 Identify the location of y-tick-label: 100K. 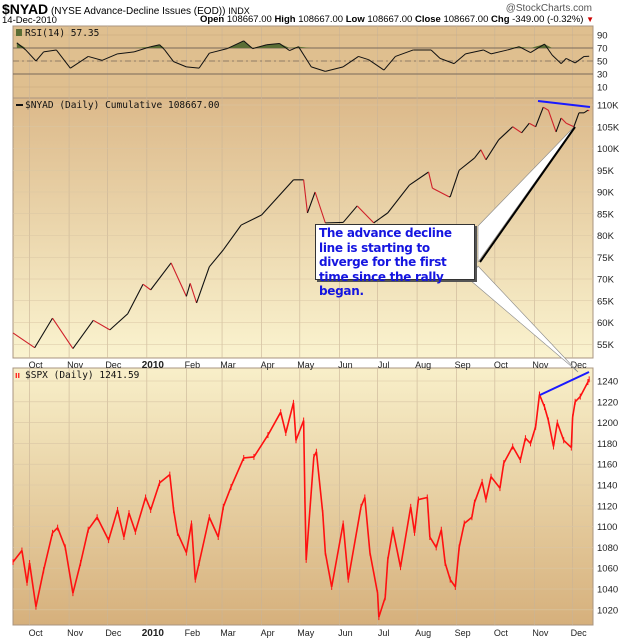
(608, 149).